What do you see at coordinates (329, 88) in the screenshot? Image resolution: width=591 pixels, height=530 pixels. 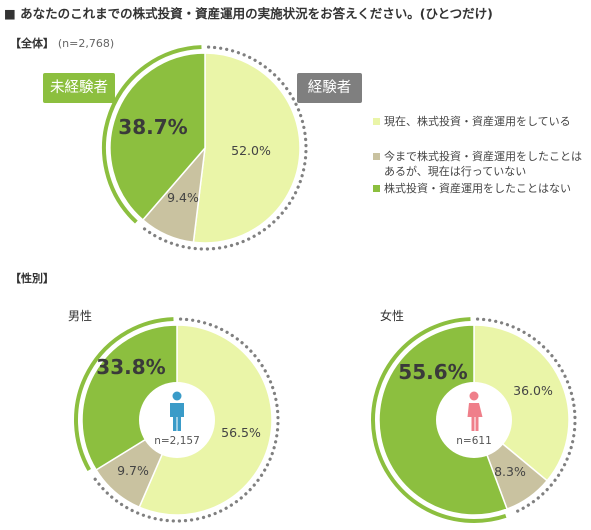 I see `experienced-tag: 経験者` at bounding box center [329, 88].